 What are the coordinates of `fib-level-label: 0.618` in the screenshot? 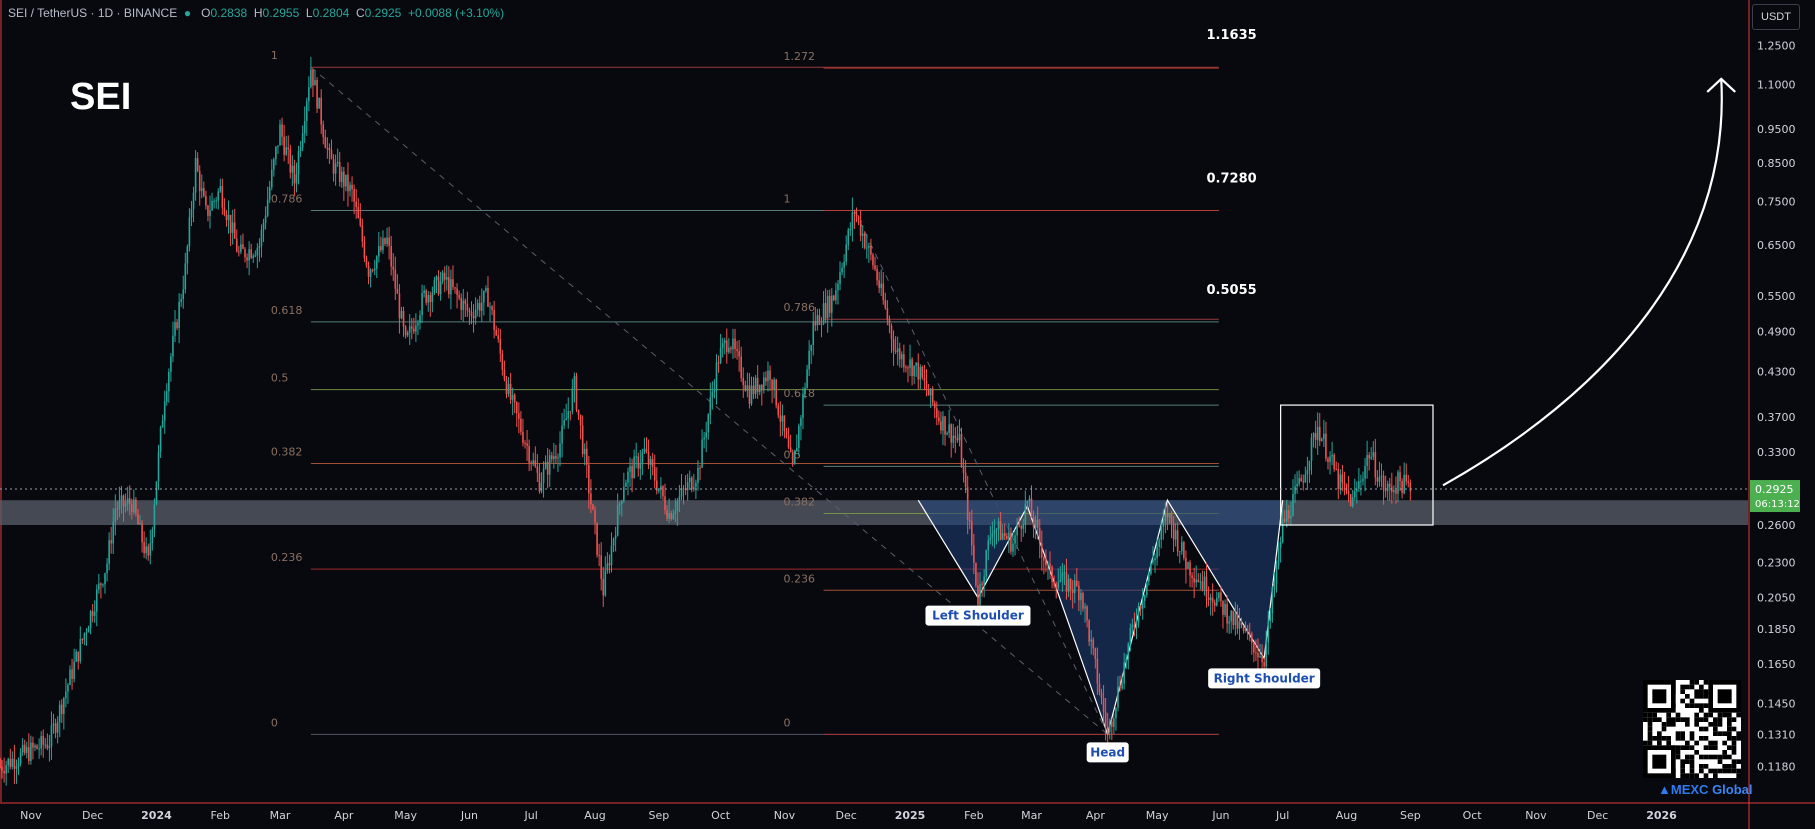 It's located at (287, 310).